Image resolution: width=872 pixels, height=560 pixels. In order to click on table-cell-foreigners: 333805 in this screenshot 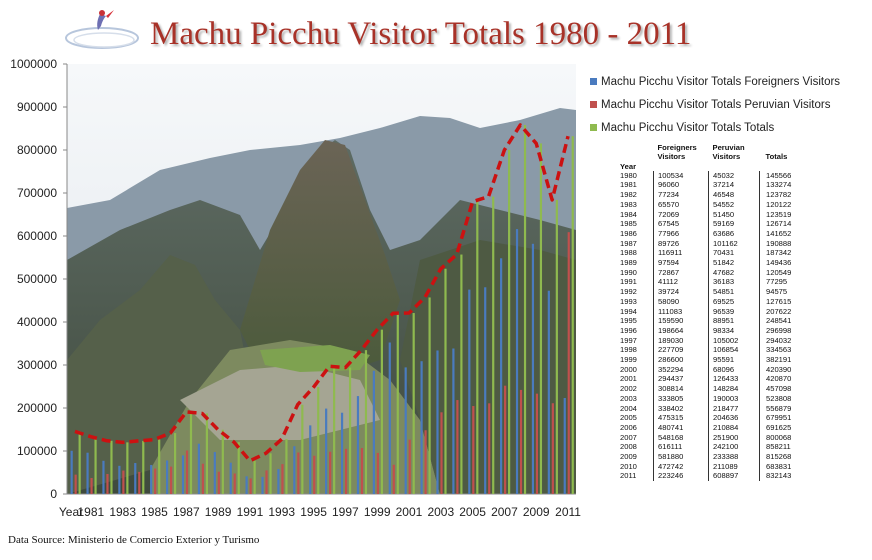, I will do `click(681, 398)`.